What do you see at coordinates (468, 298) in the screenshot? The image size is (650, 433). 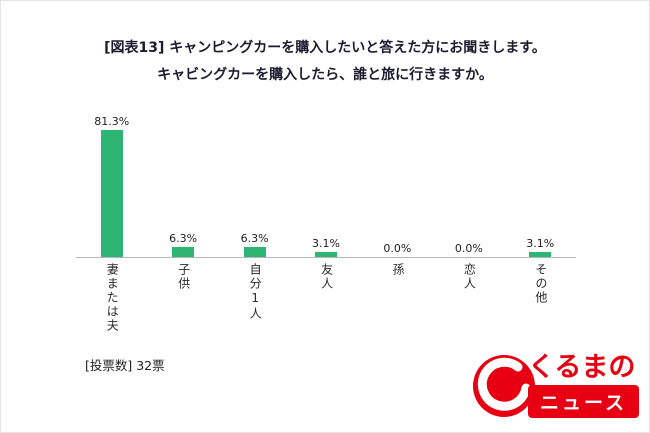 I see `category-label: 恋人` at bounding box center [468, 298].